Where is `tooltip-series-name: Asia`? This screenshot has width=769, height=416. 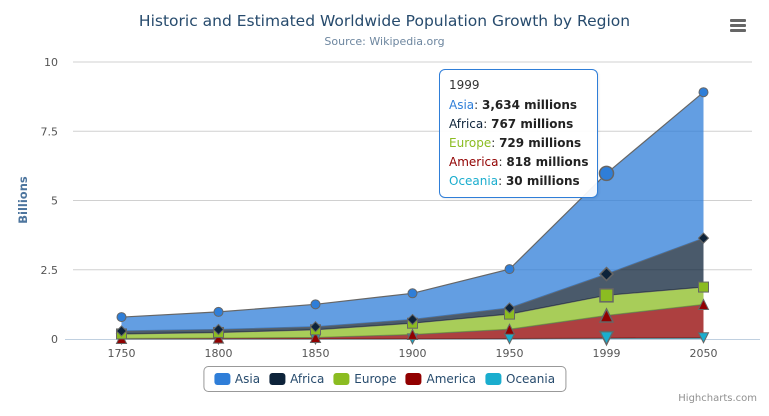
tooltip-series-name: Asia is located at coordinates (462, 105).